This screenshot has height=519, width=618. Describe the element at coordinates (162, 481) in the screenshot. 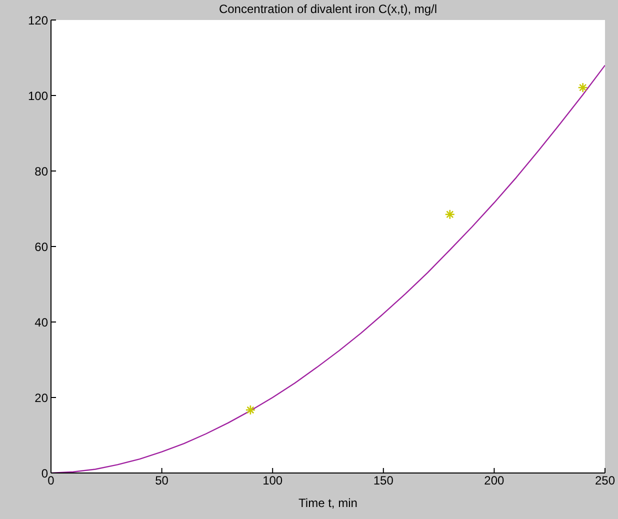

I see `x-tick-label: 50` at that location.